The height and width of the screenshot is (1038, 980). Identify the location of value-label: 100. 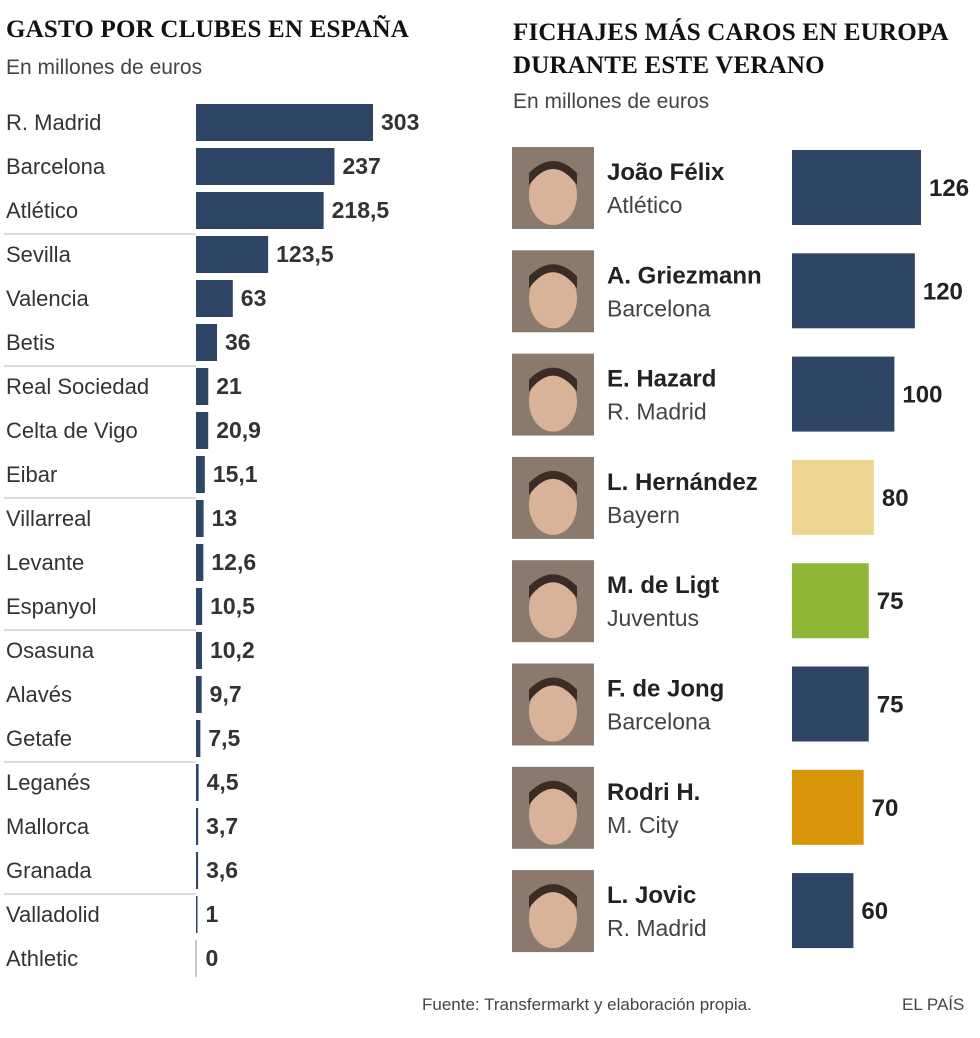
(922, 395).